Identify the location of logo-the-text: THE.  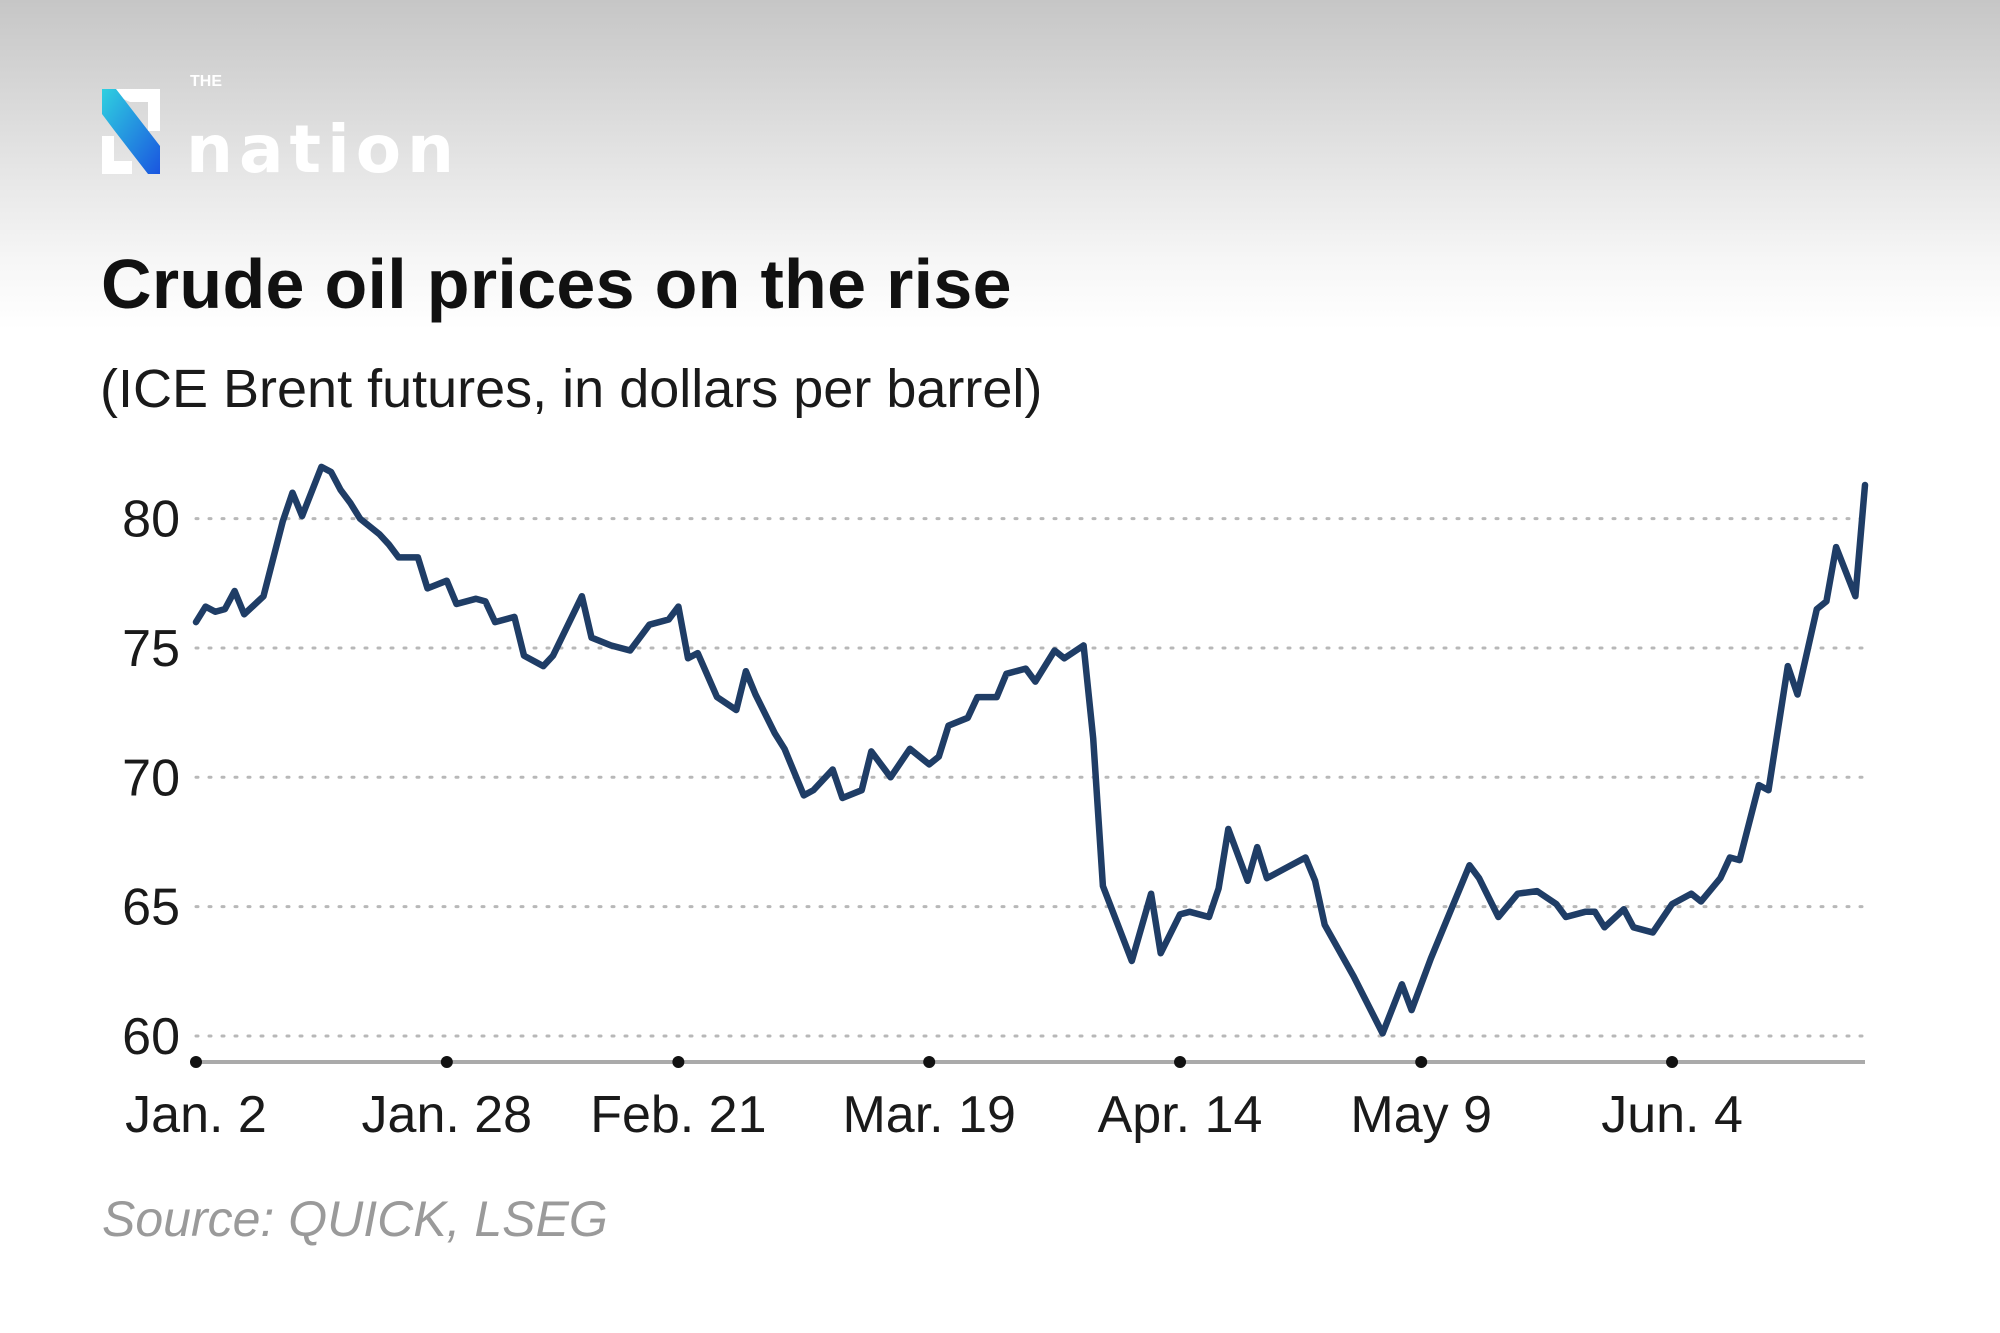
(206, 81).